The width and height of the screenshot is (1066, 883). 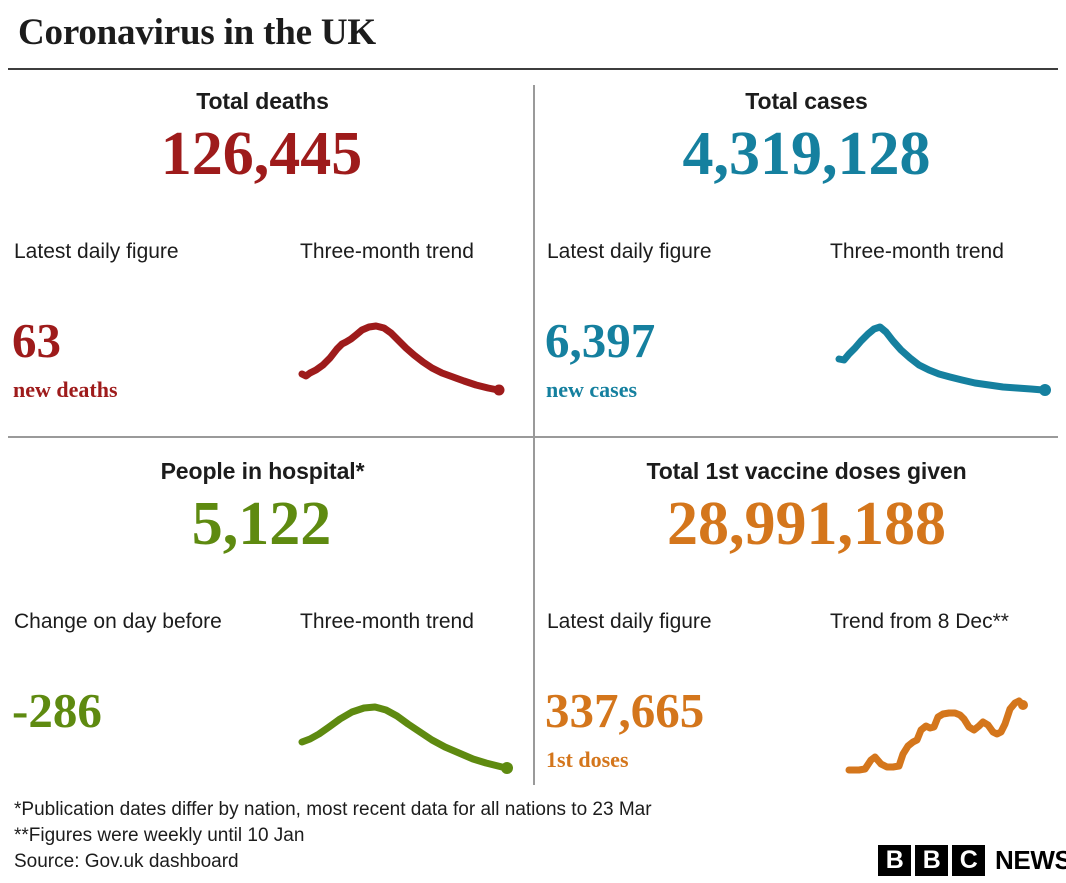 I want to click on vaccine-trend-label: Trend from 8 Dec**, so click(x=919, y=621).